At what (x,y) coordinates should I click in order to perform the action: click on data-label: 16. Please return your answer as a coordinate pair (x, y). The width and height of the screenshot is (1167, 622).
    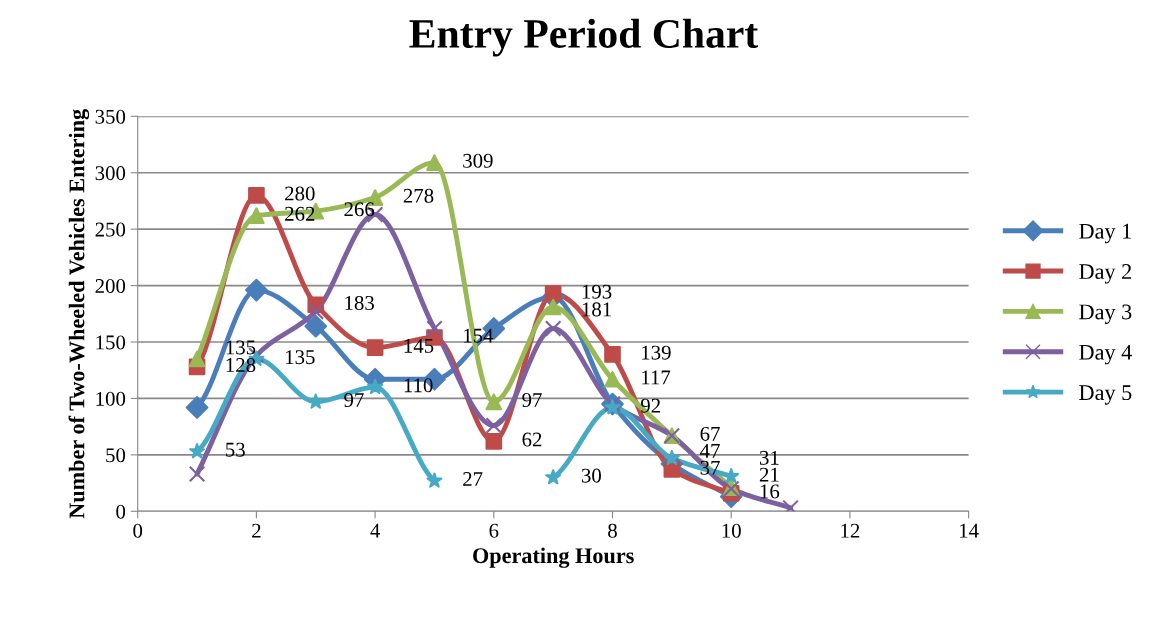
    Looking at the image, I should click on (770, 491).